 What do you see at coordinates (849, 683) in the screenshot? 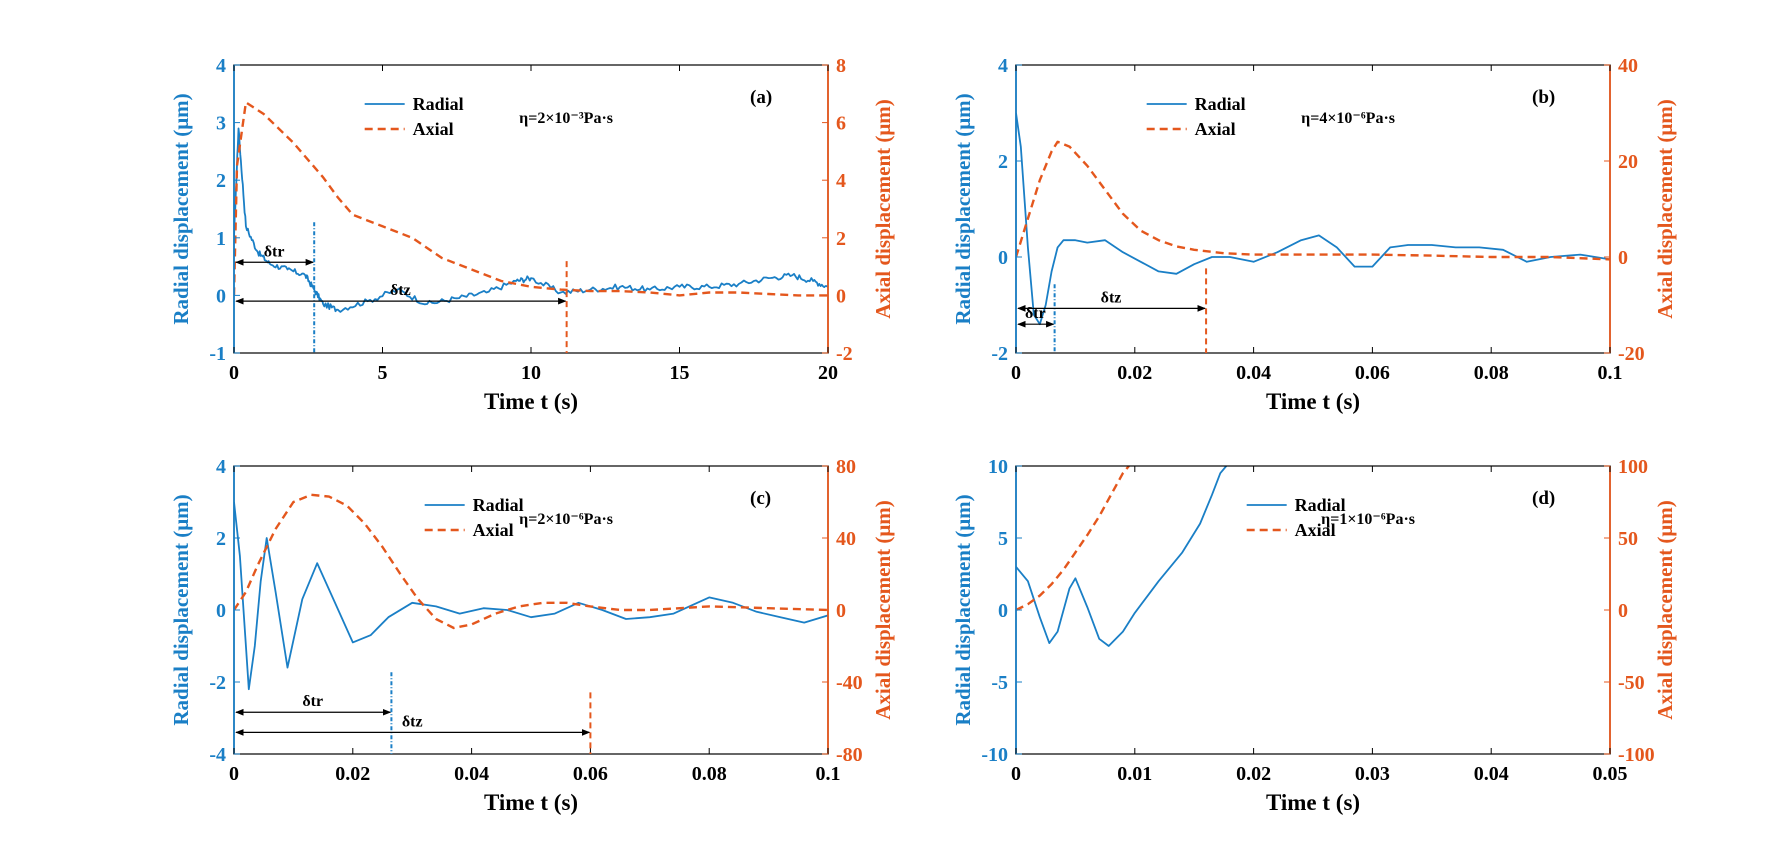
I see `y-right-tick-label: -40` at bounding box center [849, 683].